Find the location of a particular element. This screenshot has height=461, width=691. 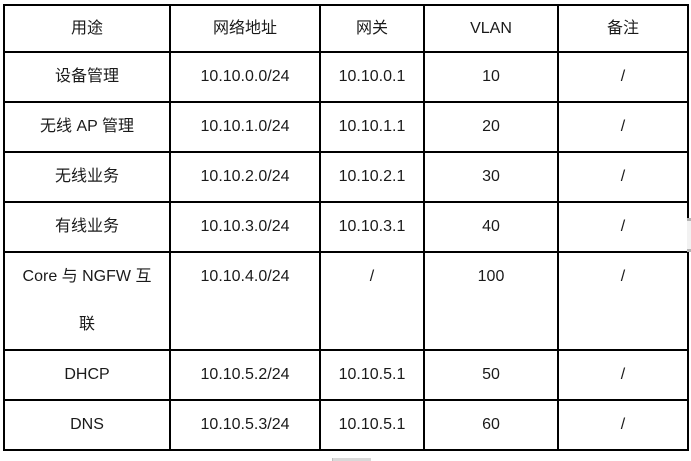

table-cell-r0-c0: 设备管理 is located at coordinates (87, 77).